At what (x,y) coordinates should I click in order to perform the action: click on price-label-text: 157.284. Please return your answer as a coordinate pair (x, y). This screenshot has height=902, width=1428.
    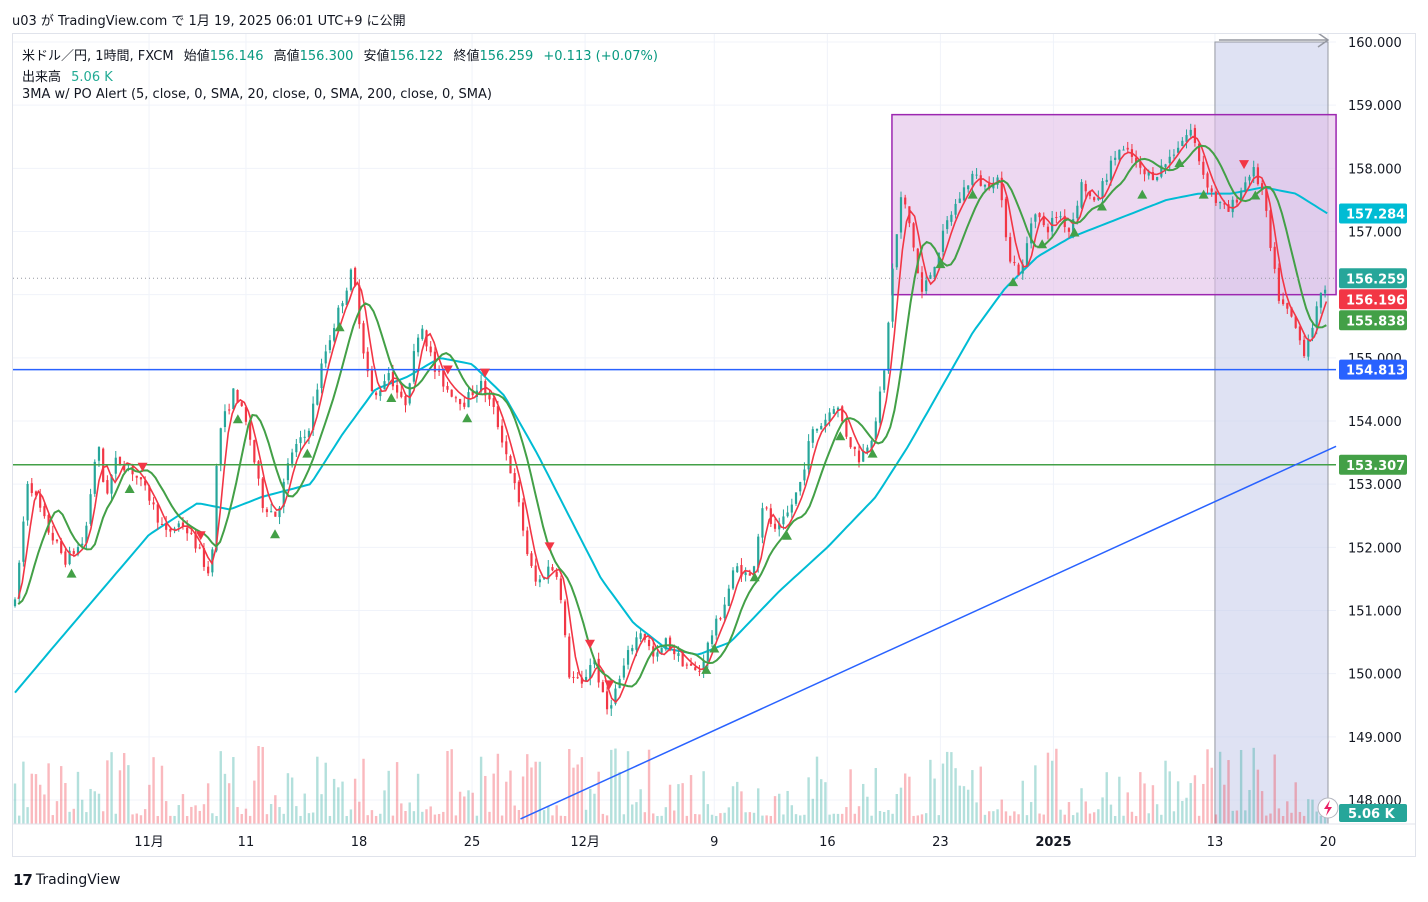
    Looking at the image, I should click on (1375, 215).